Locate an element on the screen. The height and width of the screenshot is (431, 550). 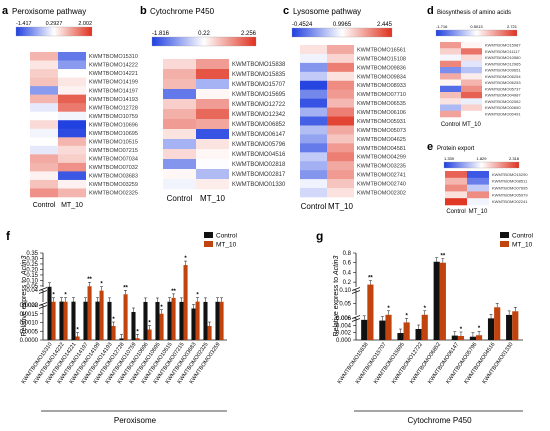
heatmap-row-label: KWMTBOMO16561 is located at coordinates (381, 50).